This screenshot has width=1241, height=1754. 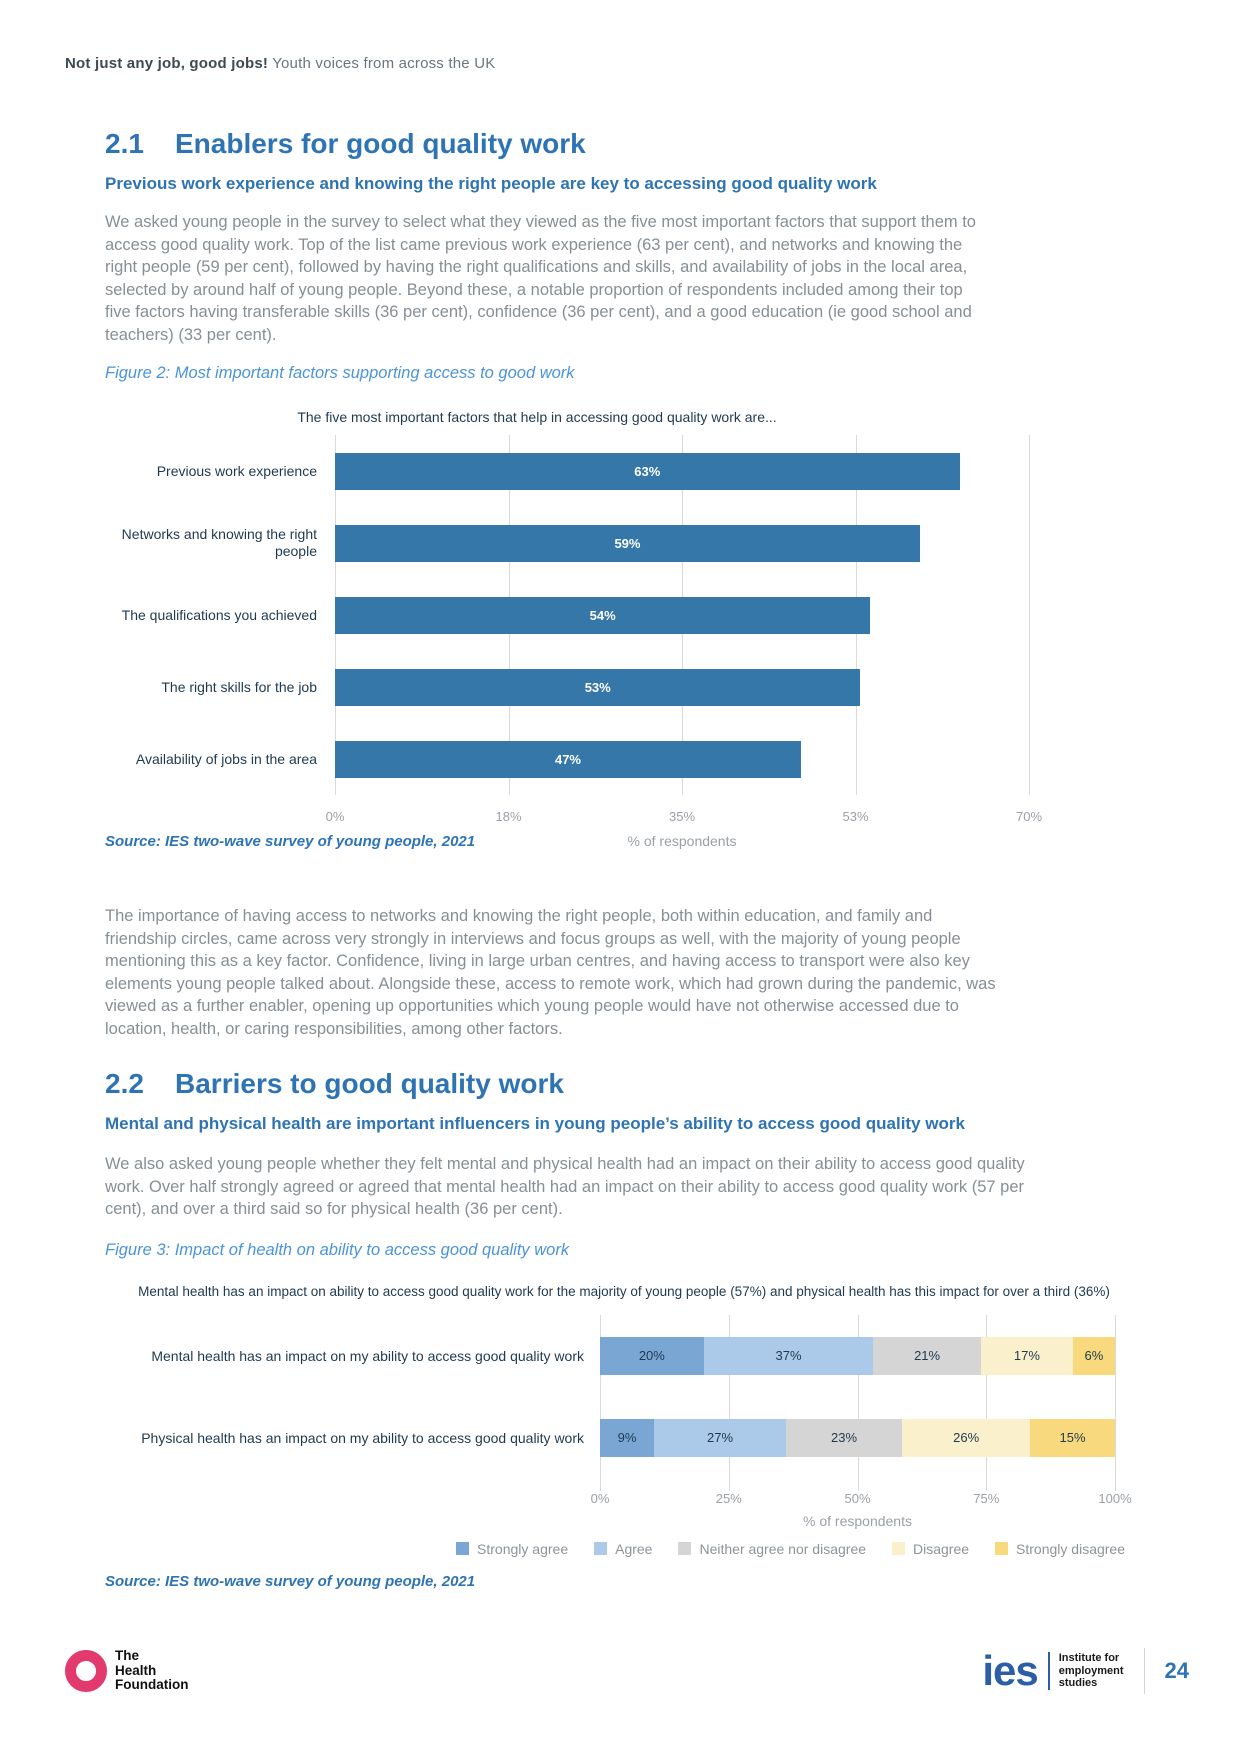 I want to click on chart-plot-area: 20% 37% 21% 17% 6% 9% 27% 23% 26% 15%, so click(x=858, y=1402).